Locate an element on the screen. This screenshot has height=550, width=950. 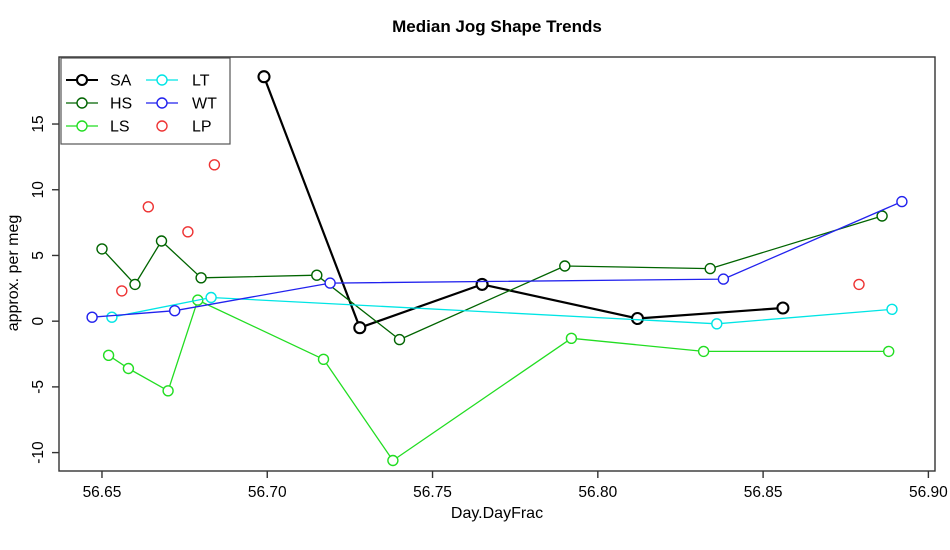
legend-marker-WT is located at coordinates (162, 103).